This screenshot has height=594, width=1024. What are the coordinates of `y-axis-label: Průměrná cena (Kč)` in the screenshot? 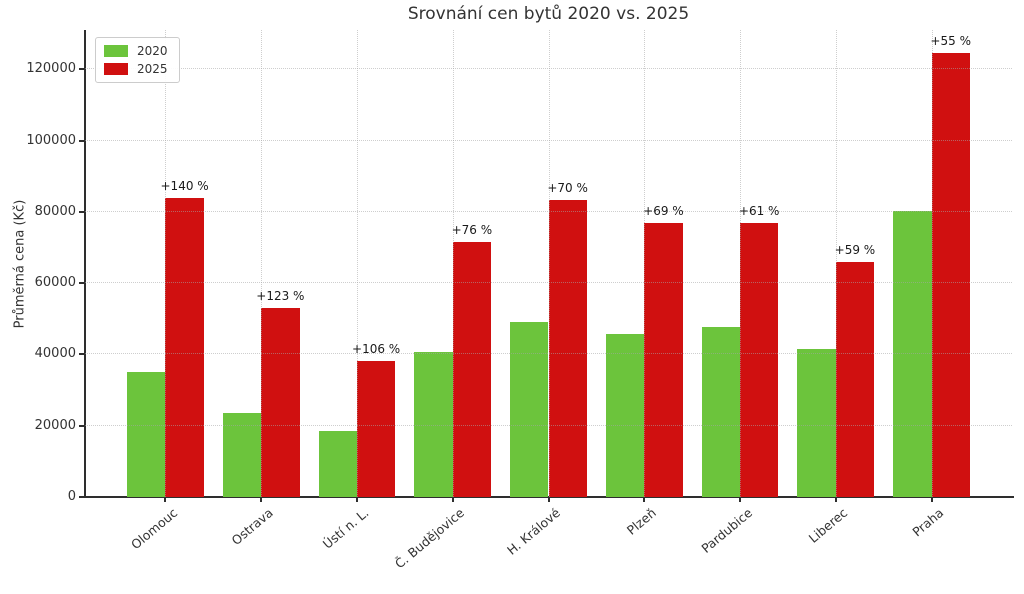 It's located at (20, 264).